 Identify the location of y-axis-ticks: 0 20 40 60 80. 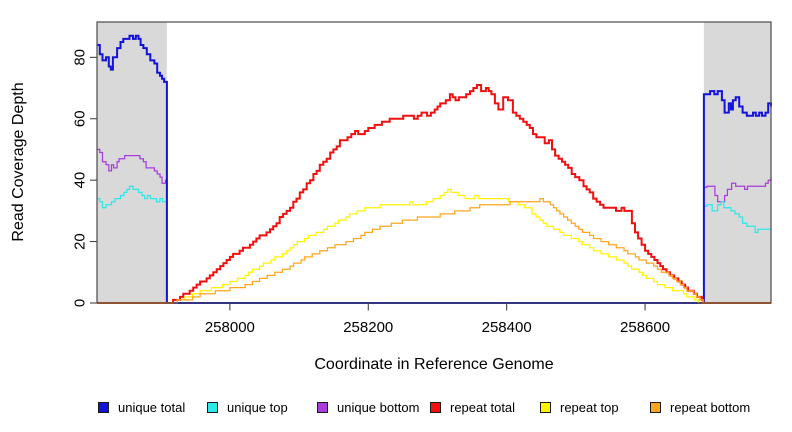
(84, 178).